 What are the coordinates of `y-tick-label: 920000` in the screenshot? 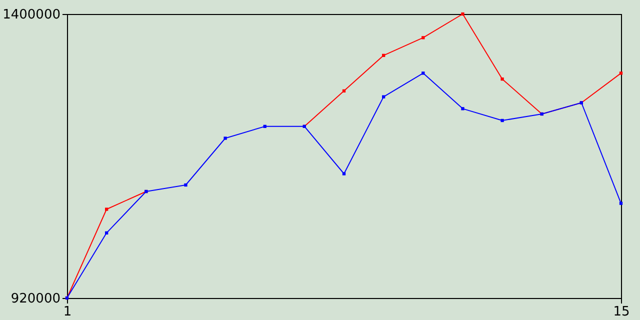 It's located at (35, 299).